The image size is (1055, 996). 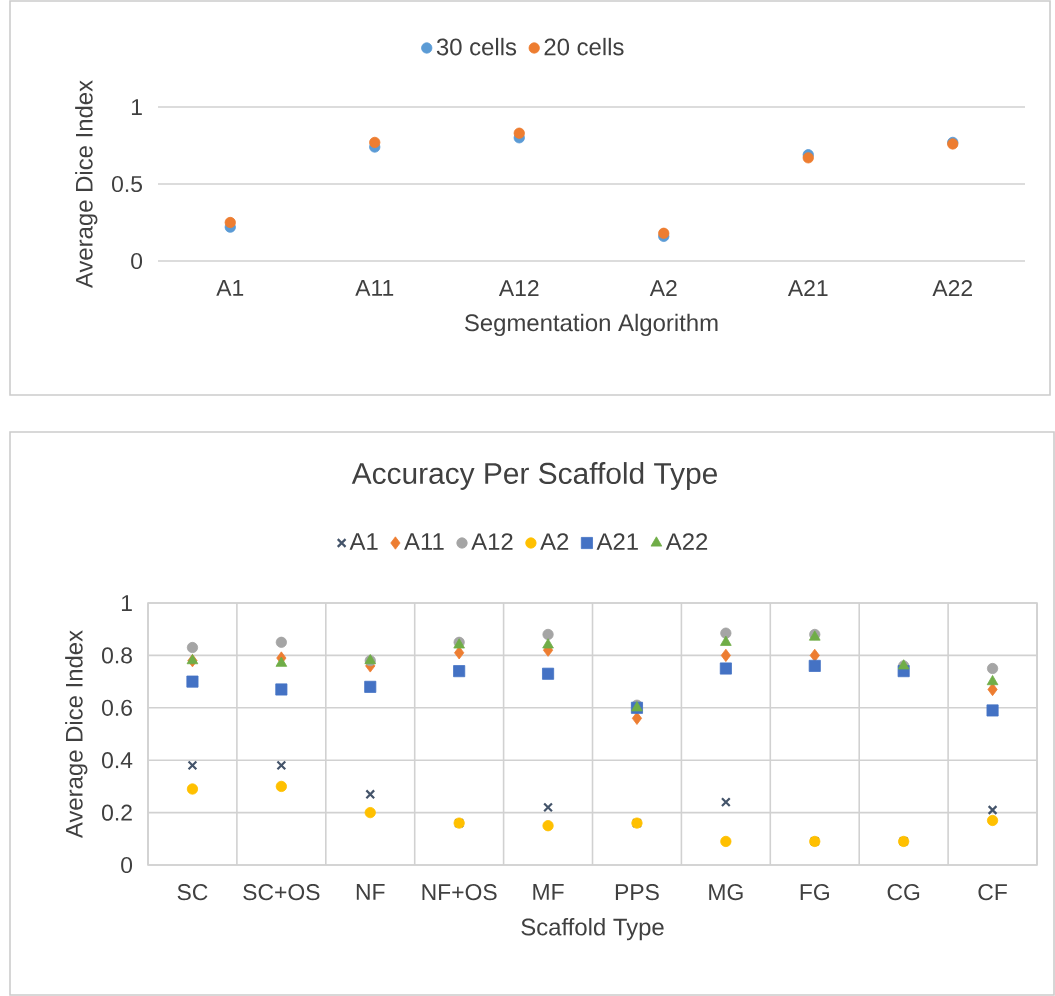 What do you see at coordinates (686, 541) in the screenshot?
I see `legend-label: A22` at bounding box center [686, 541].